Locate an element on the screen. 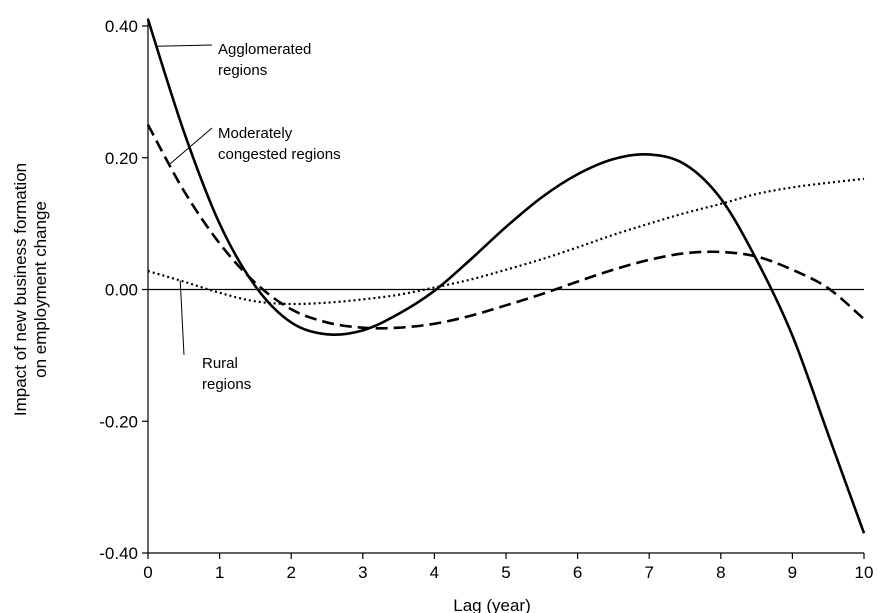 This screenshot has height=613, width=878. y-tick-label: 0.00 is located at coordinates (121, 290).